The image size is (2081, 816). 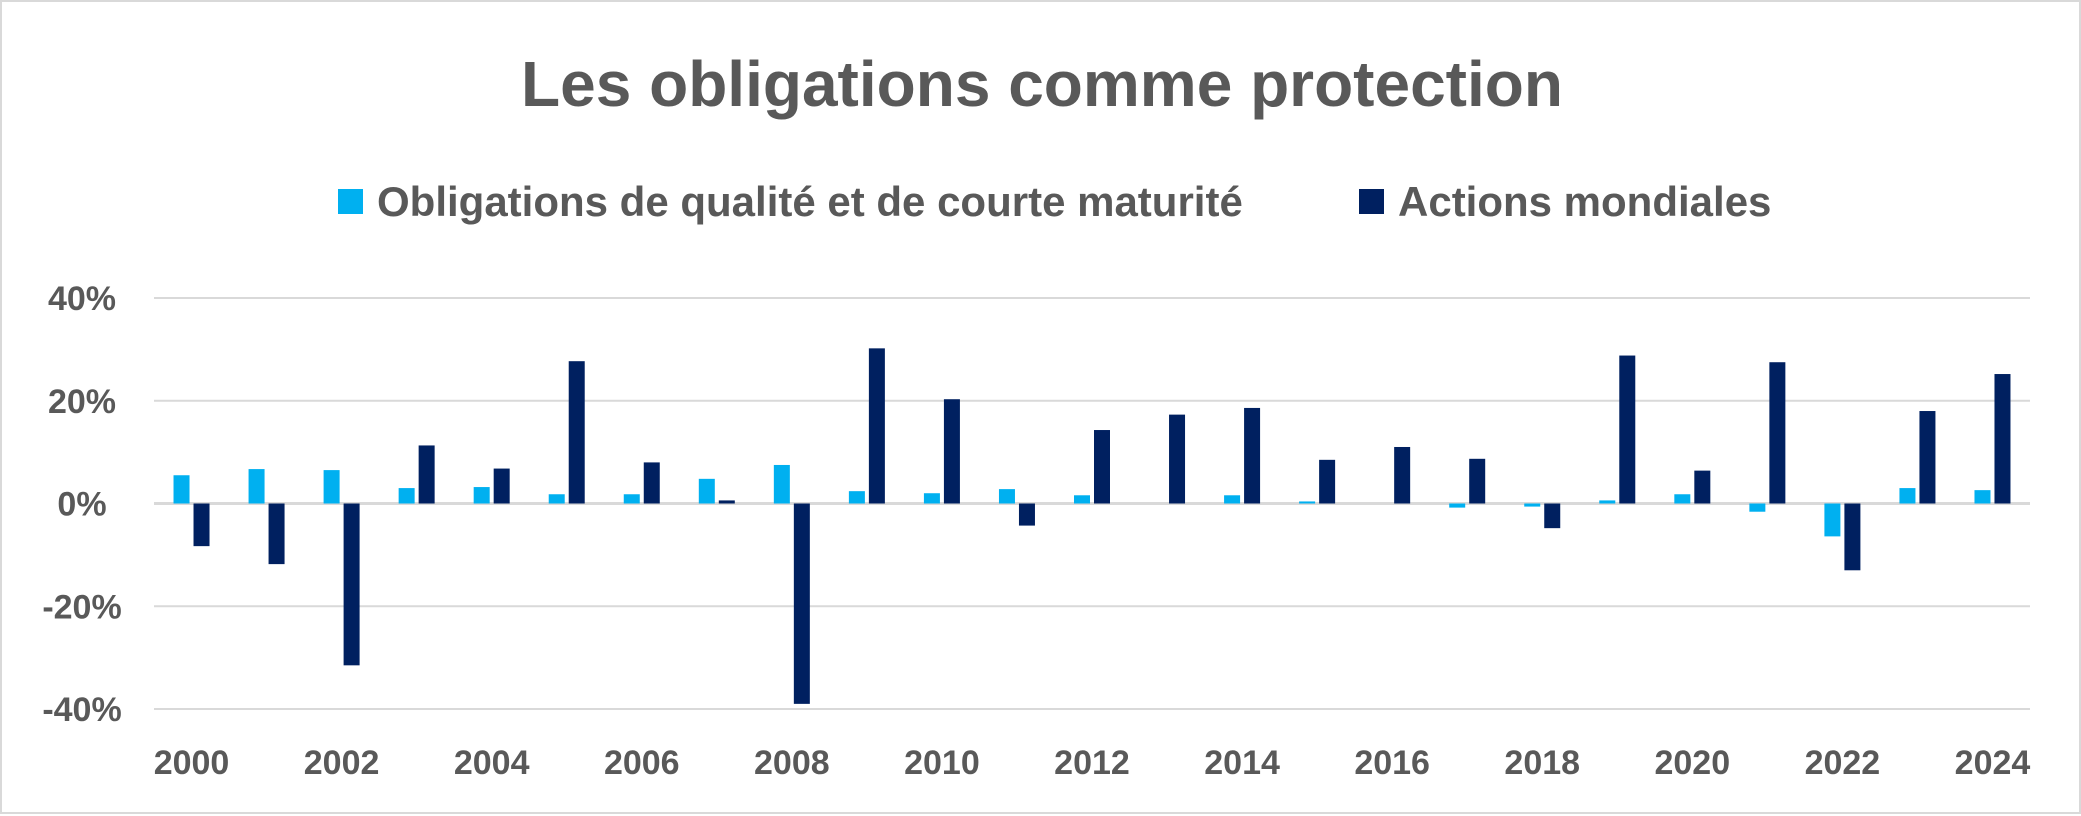 I want to click on bar-bonds-2022, so click(x=1832, y=520).